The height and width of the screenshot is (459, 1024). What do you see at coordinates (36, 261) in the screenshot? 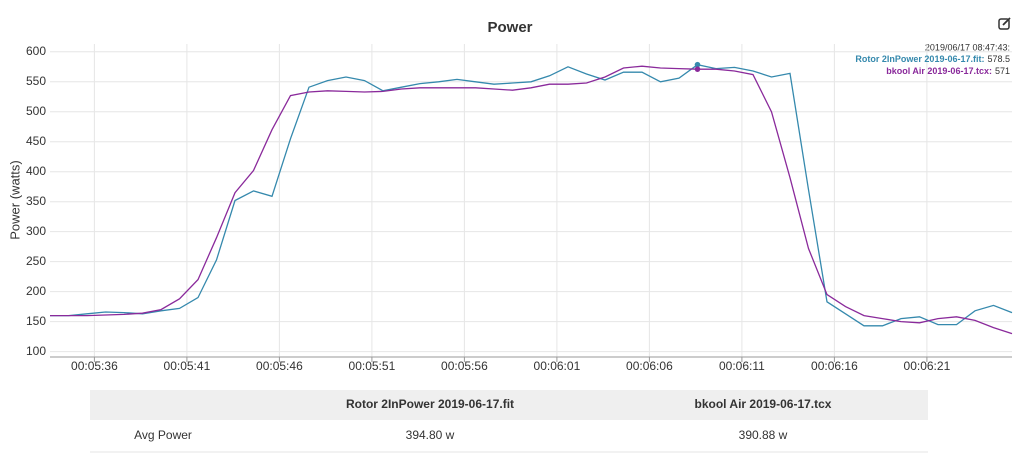
I see `y-tick-label: 250` at bounding box center [36, 261].